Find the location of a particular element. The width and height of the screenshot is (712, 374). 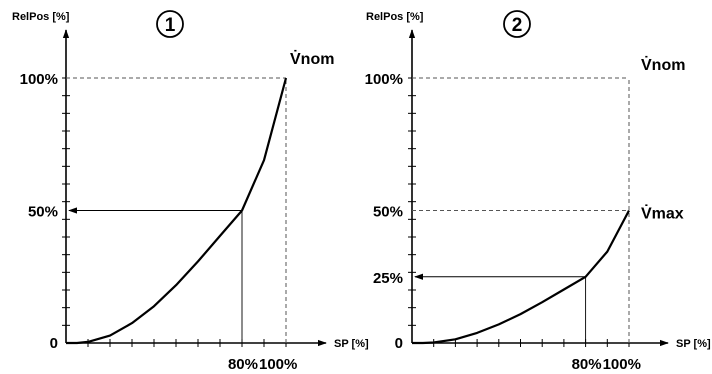

curve-label: V̇nom is located at coordinates (312, 59).